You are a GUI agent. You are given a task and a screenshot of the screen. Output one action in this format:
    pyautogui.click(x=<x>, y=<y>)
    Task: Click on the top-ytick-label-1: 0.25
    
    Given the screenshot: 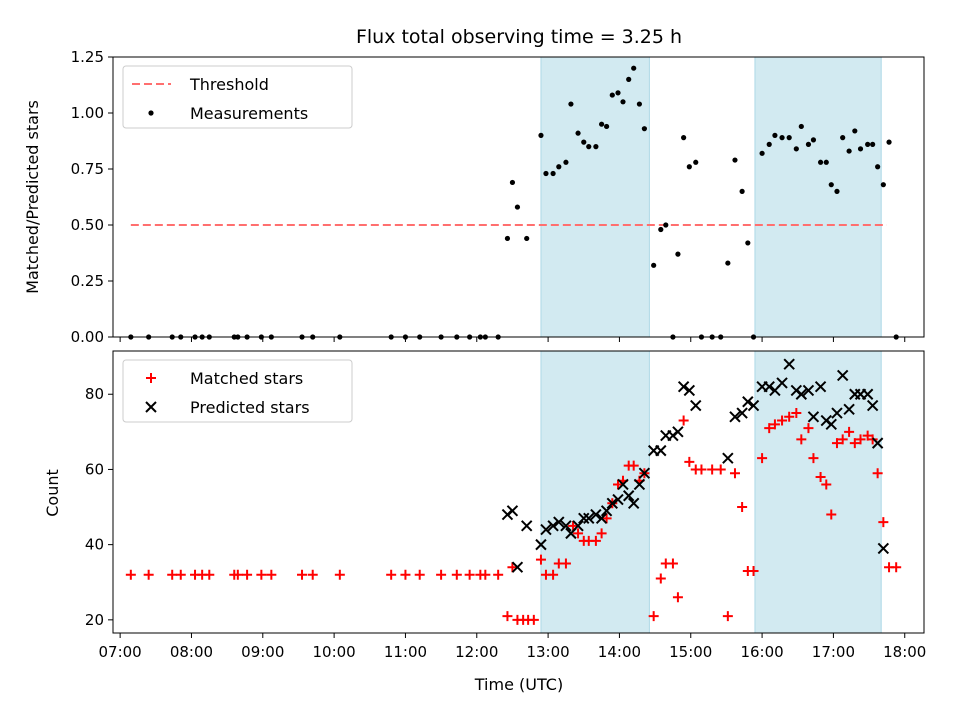 What is the action you would take?
    pyautogui.click(x=87, y=281)
    